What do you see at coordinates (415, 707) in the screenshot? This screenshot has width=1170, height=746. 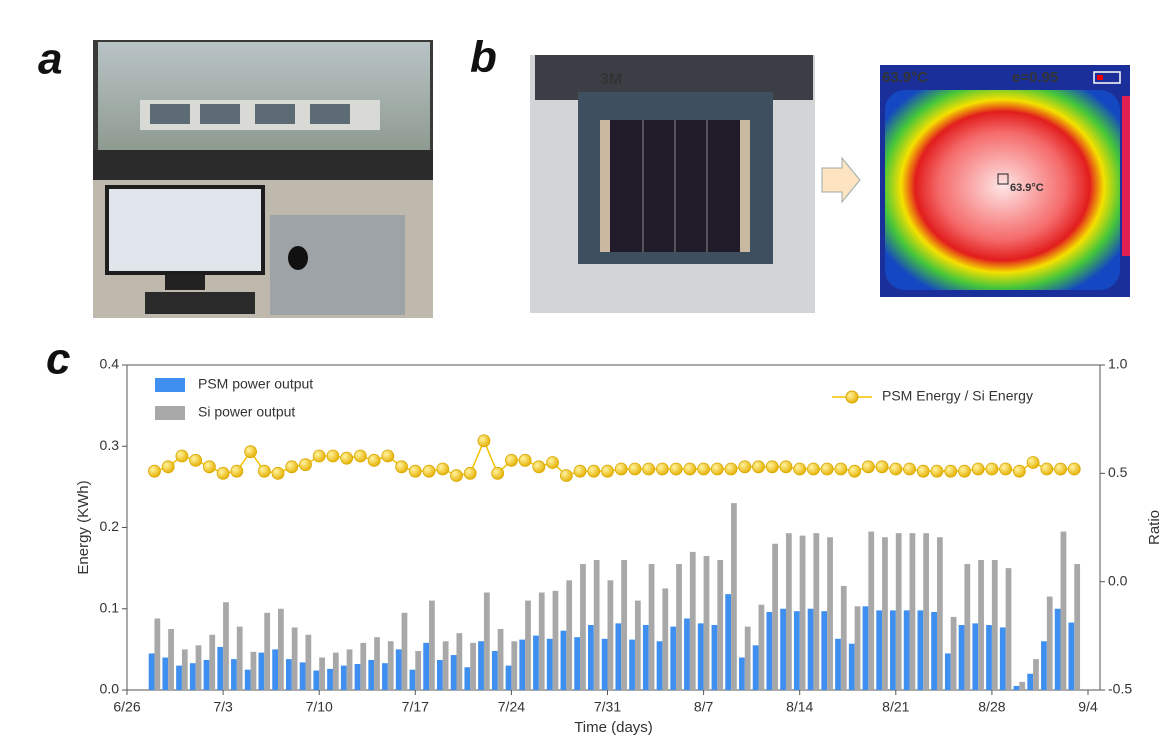 I see `x-tick-label: 7/17` at bounding box center [415, 707].